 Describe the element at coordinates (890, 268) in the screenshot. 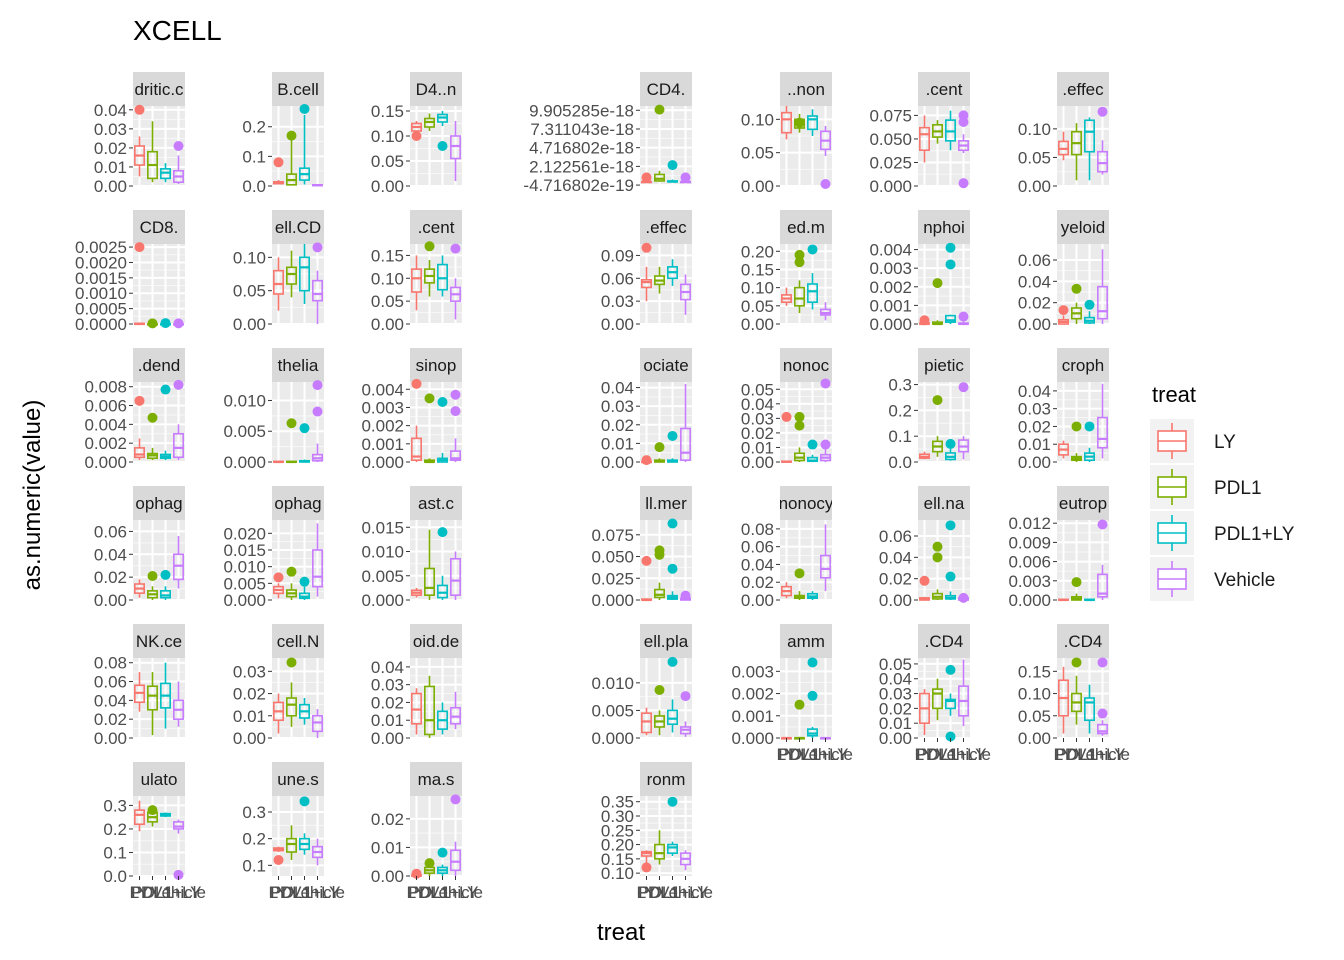

I see `y-tick-label: 0.003` at that location.